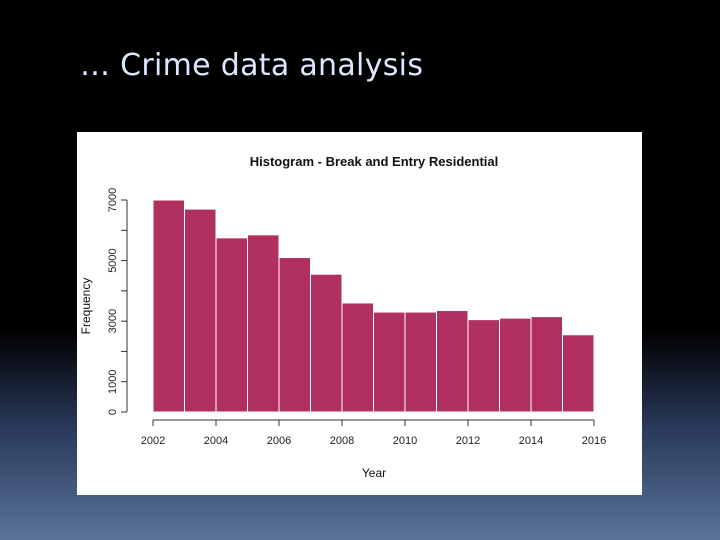  I want to click on y-tick-label: 7000, so click(113, 200).